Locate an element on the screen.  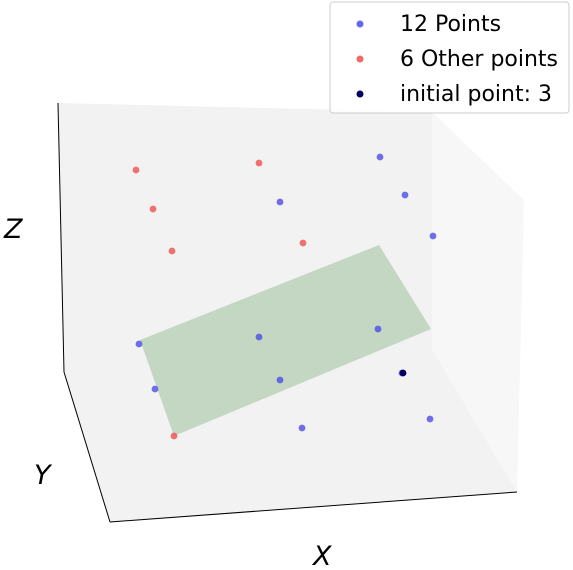
legend-marker-initial-point is located at coordinates (360, 94).